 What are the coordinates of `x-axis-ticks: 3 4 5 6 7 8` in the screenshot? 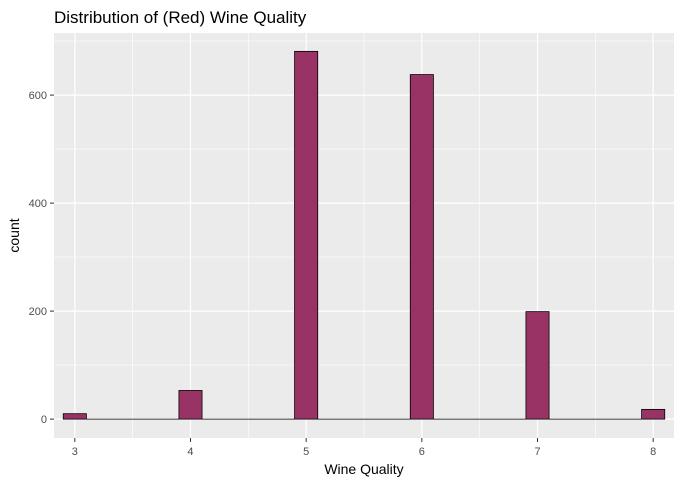 It's located at (364, 448).